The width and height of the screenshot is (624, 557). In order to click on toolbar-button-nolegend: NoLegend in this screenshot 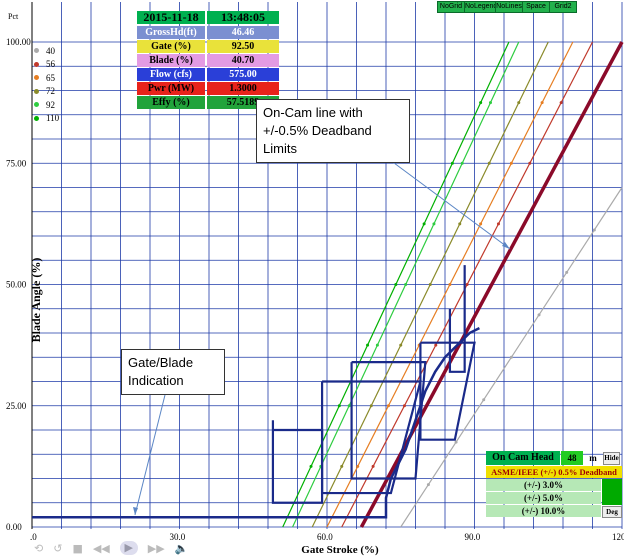, I will do `click(480, 7)`.